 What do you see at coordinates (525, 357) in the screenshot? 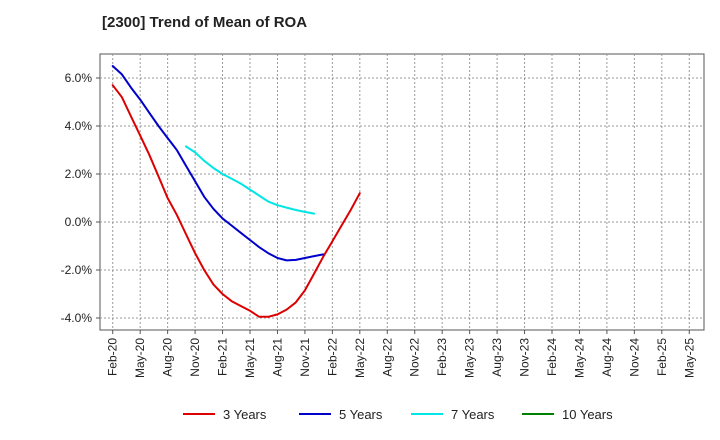
I see `x-tick-label: Nov-23` at bounding box center [525, 357].